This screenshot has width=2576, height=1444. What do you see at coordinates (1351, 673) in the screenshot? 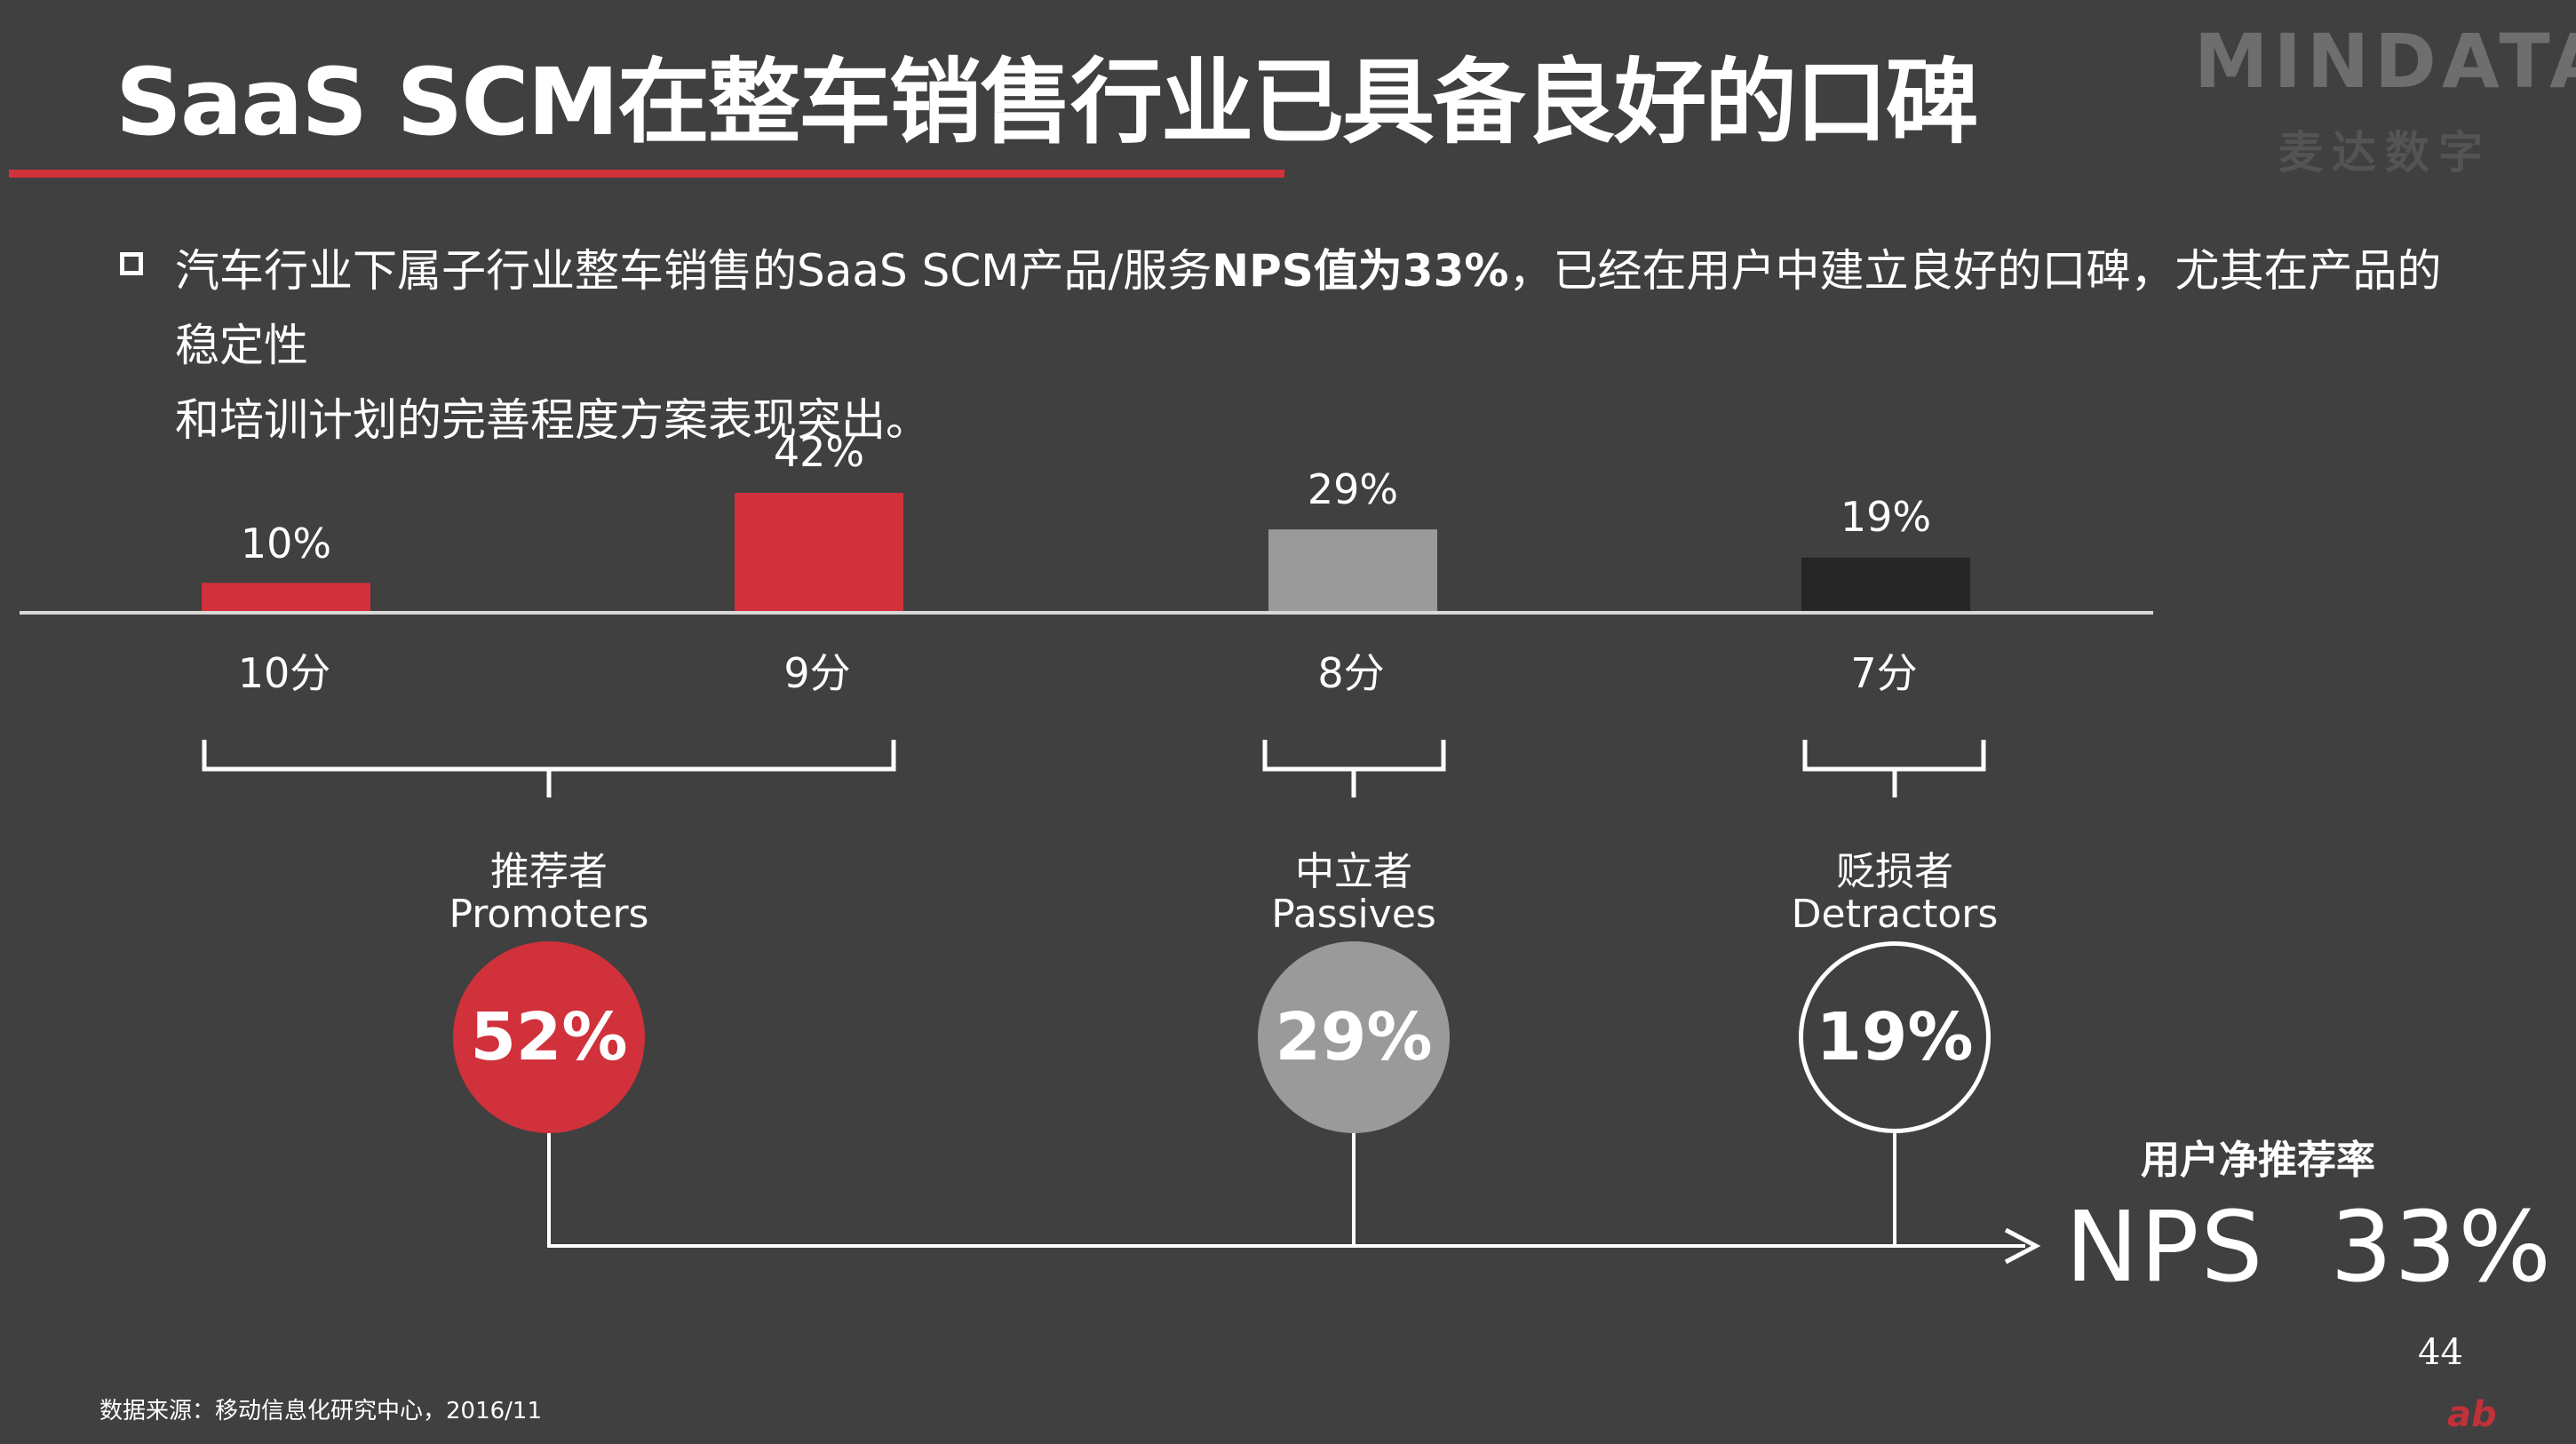
I see `category-label: 8分` at bounding box center [1351, 673].